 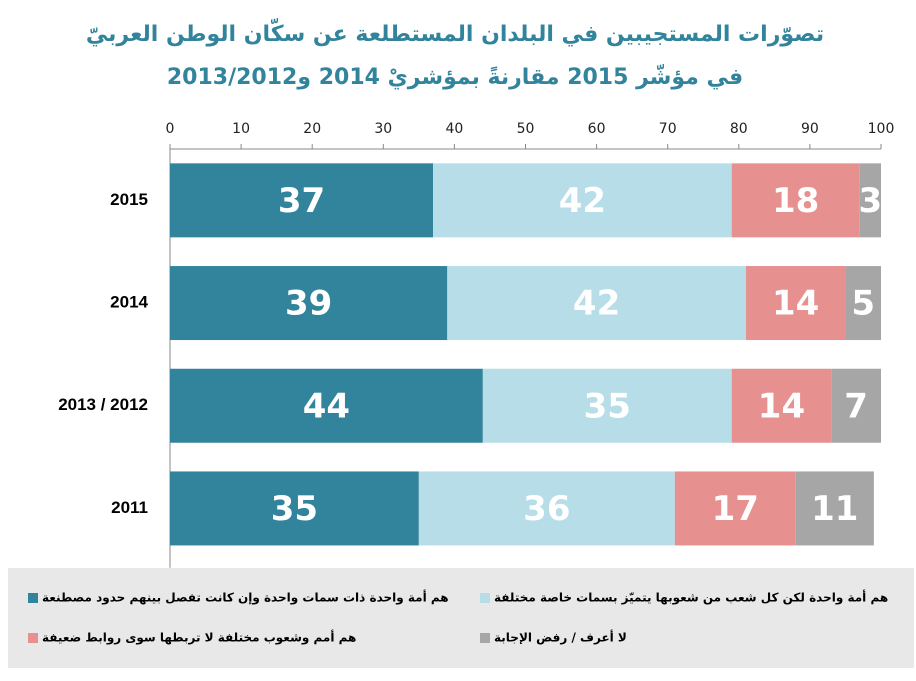 I want to click on data-label: 37, so click(x=301, y=201).